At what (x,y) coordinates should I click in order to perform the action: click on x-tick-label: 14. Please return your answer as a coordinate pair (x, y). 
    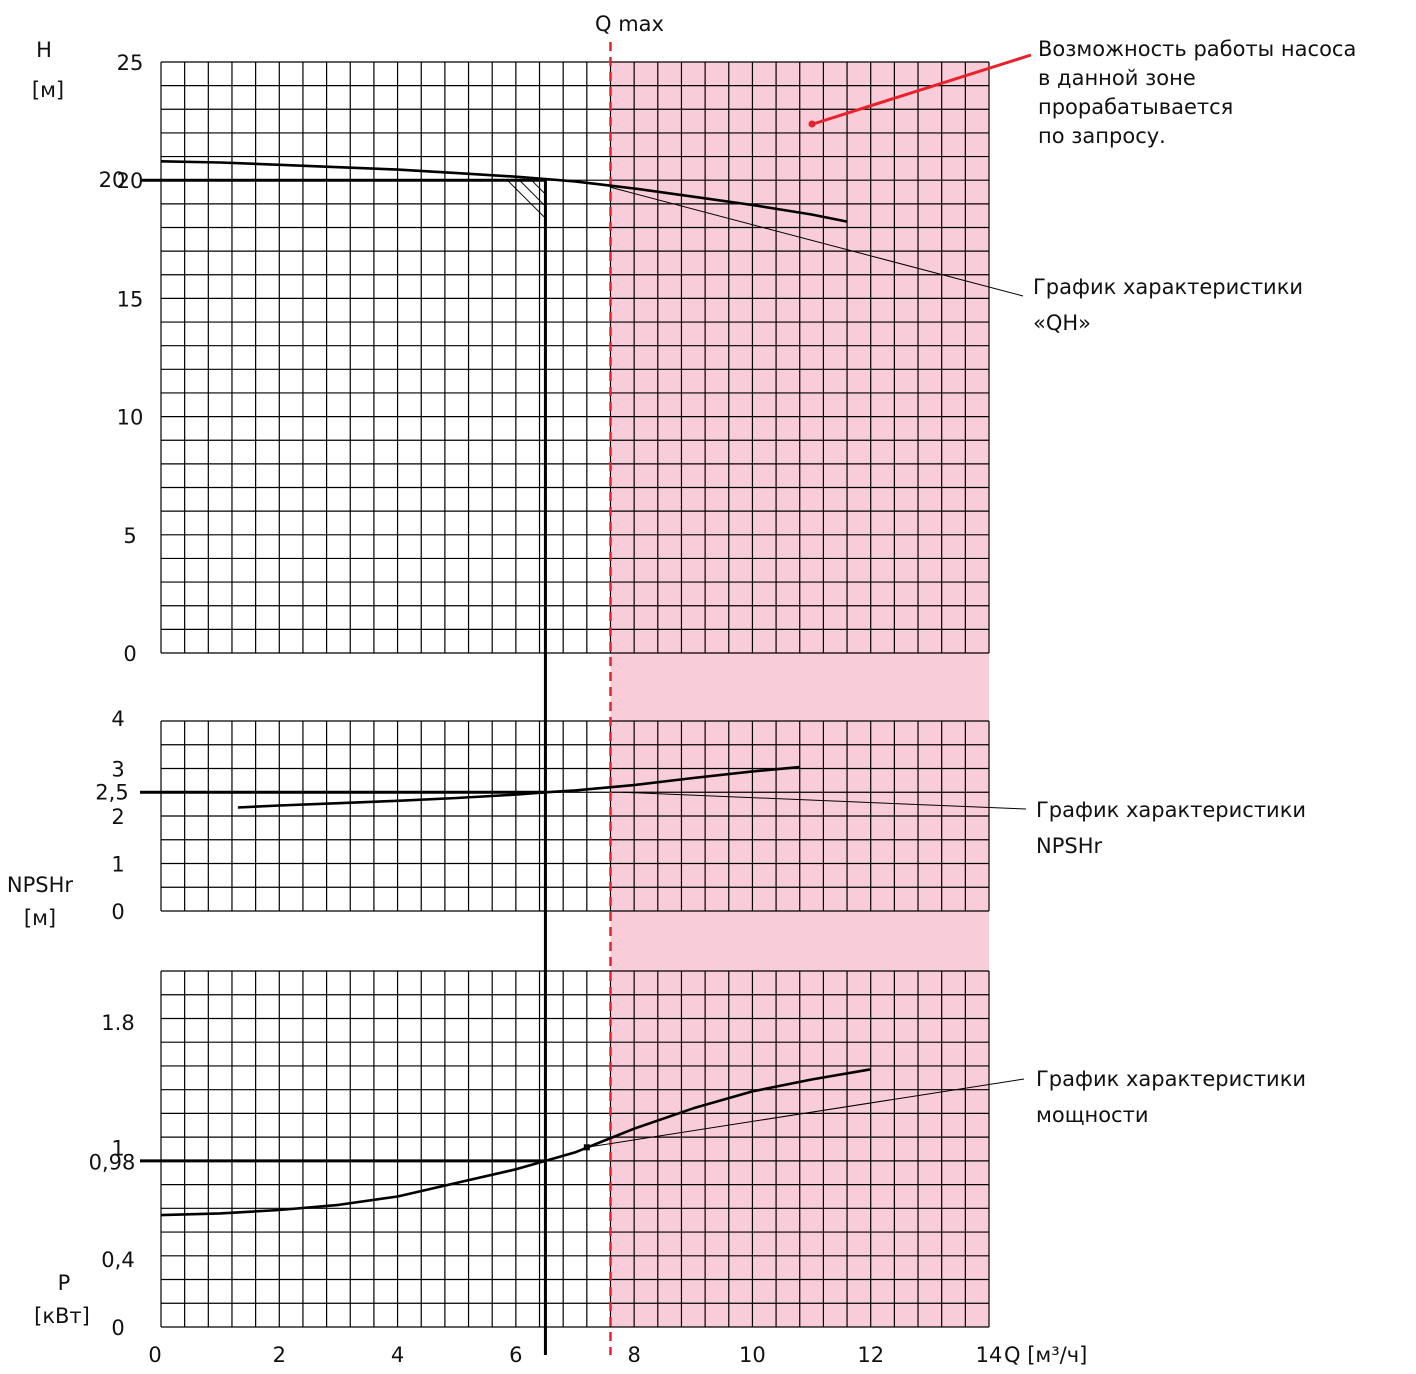
    Looking at the image, I should click on (989, 1355).